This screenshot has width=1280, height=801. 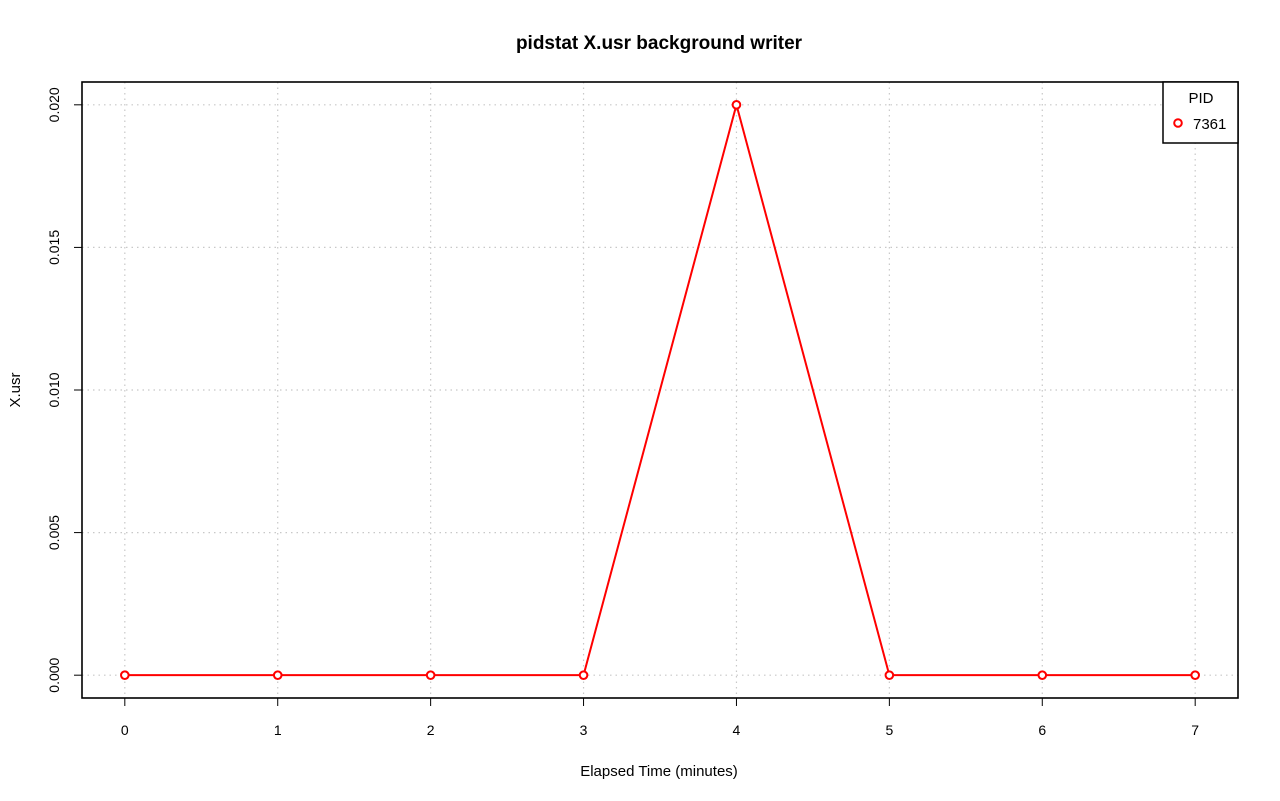 What do you see at coordinates (54, 532) in the screenshot?
I see `y-tick-label: 0.005` at bounding box center [54, 532].